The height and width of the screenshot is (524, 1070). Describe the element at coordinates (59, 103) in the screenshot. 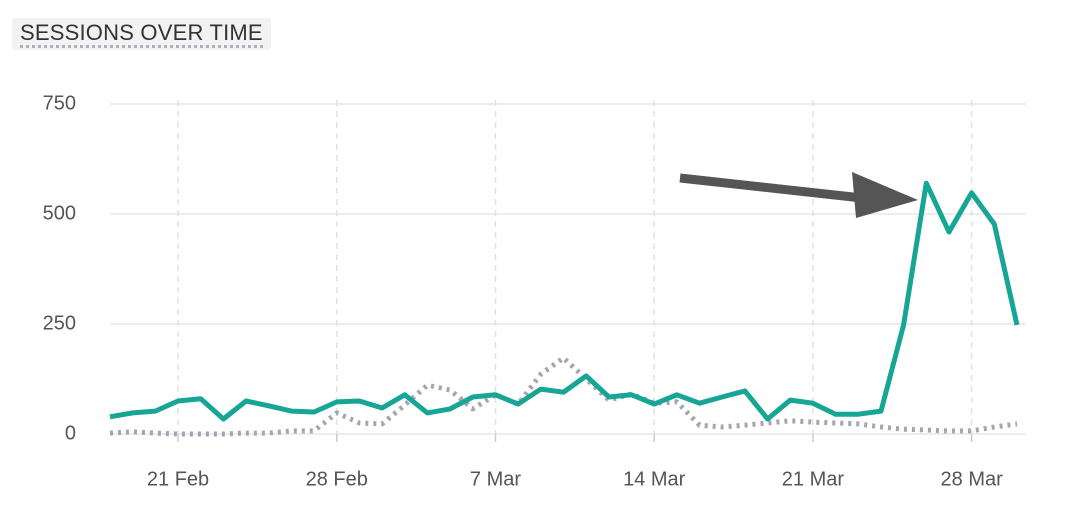

I see `y-tick-label: 750` at that location.